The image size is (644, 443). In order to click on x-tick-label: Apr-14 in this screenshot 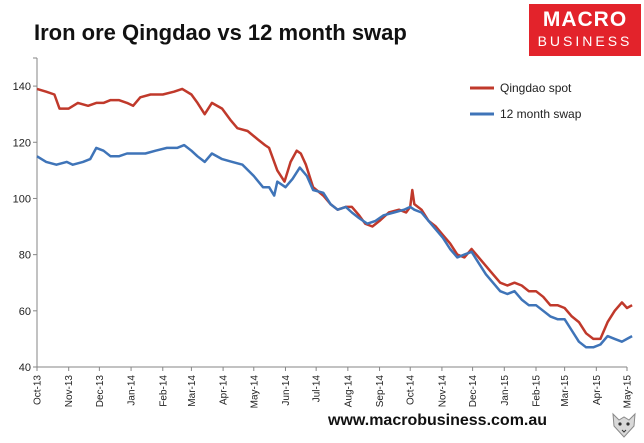, I will do `click(224, 390)`.